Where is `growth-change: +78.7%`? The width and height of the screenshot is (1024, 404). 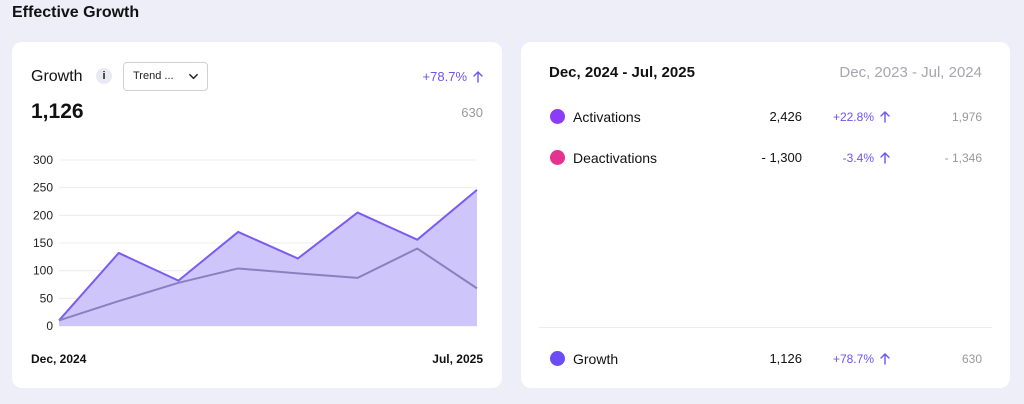
growth-change: +78.7% is located at coordinates (453, 76).